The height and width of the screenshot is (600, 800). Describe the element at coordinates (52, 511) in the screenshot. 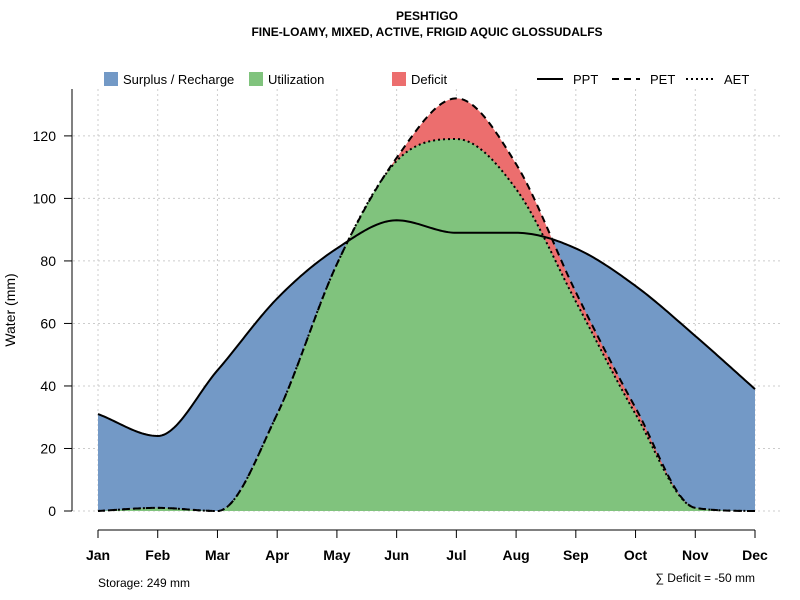

I see `y-tick-label: 0` at that location.